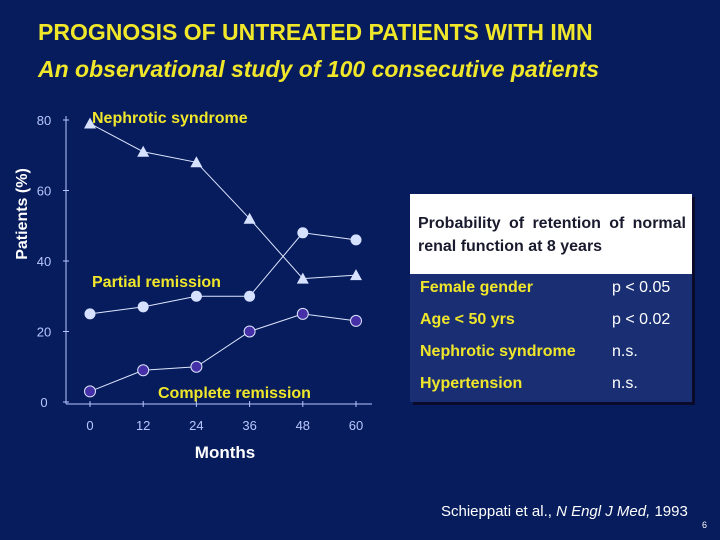  I want to click on x-tick-label: 0, so click(89, 425).